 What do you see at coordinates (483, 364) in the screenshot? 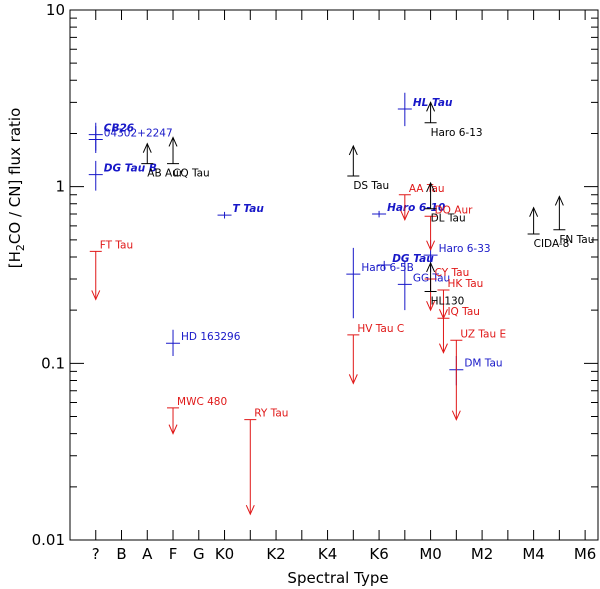
I see `point-label: DM Tau` at bounding box center [483, 364].